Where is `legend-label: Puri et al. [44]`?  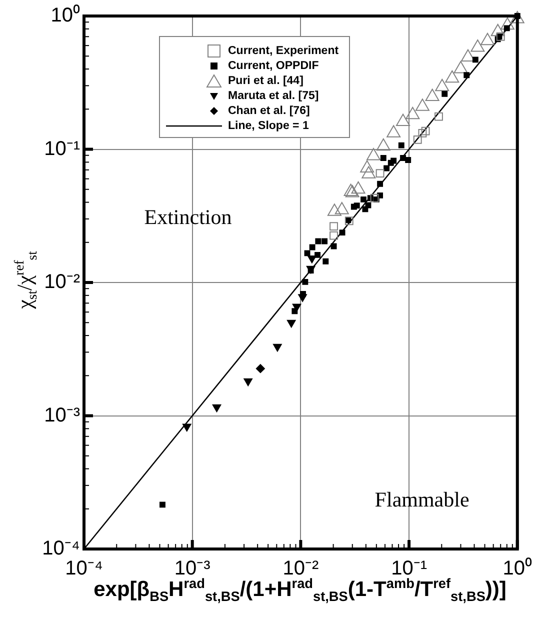
legend-label: Puri et al. [44] is located at coordinates (266, 80).